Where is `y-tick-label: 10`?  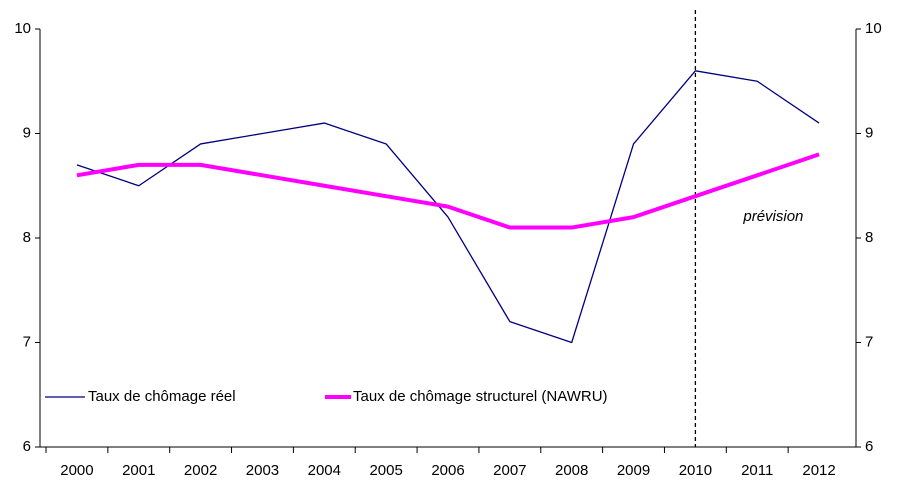
y-tick-label: 10 is located at coordinates (22, 28).